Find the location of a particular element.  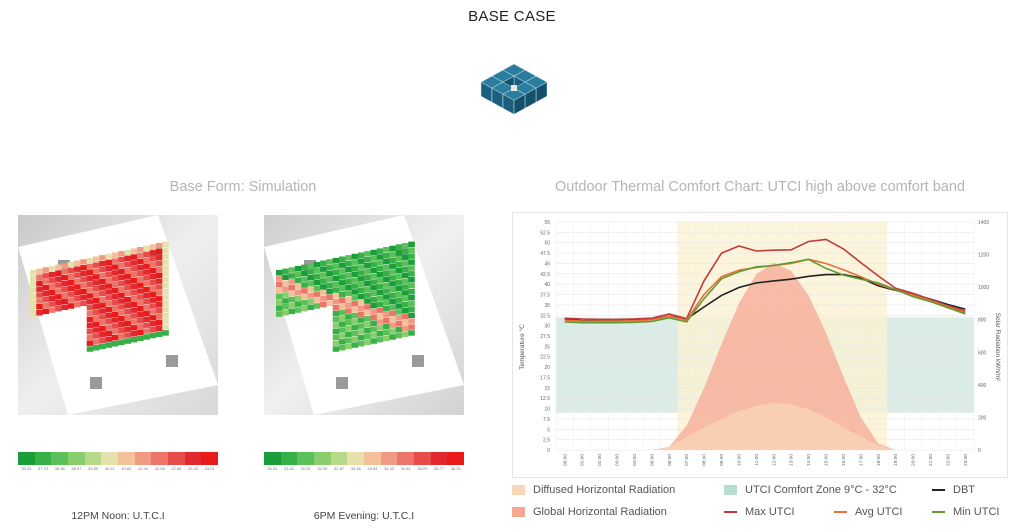

y2-axis-label: Solar Radiation kWh/m² is located at coordinates (997, 347).